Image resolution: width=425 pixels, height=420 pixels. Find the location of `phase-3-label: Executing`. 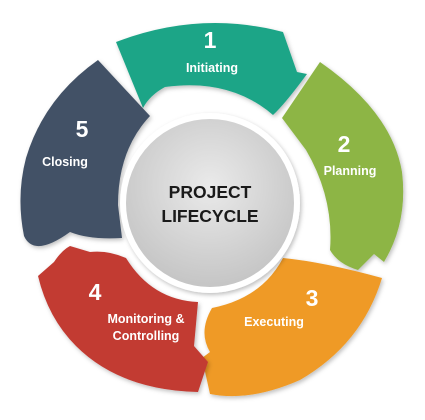

phase-3-label: Executing is located at coordinates (274, 322).